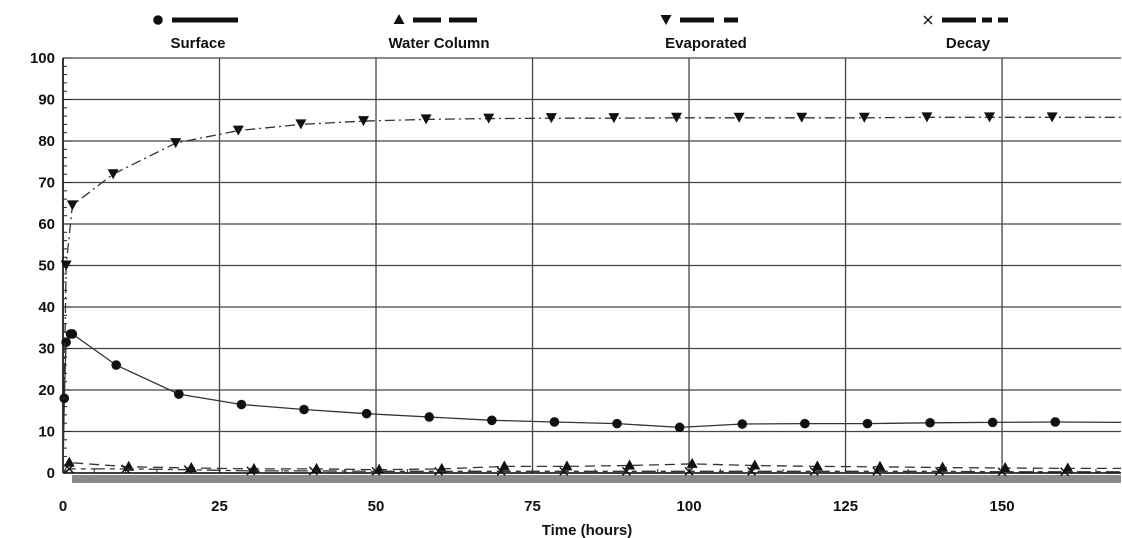  I want to click on legend-label: Decay, so click(968, 43).